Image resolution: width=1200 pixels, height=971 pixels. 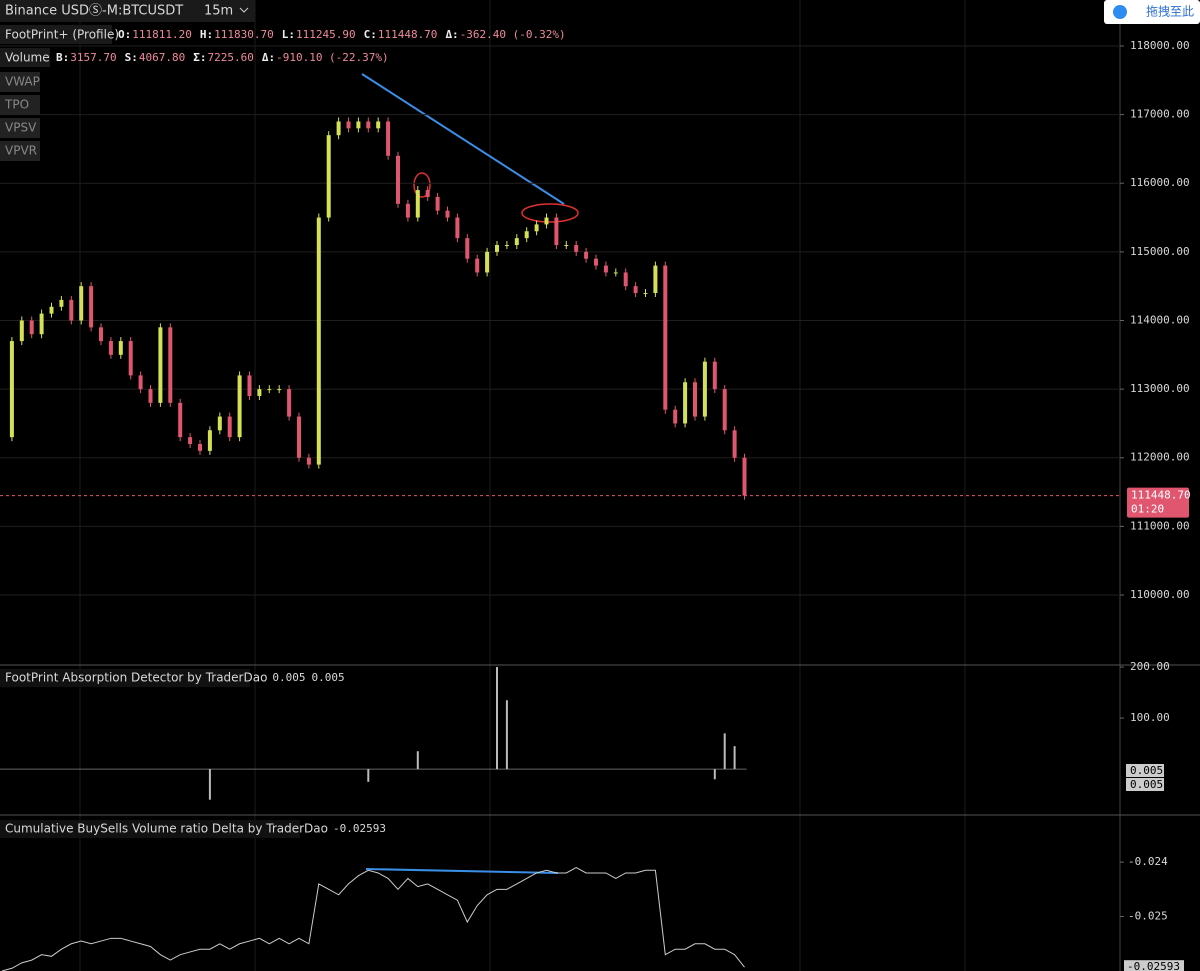 I want to click on header-label: L:, so click(x=288, y=34).